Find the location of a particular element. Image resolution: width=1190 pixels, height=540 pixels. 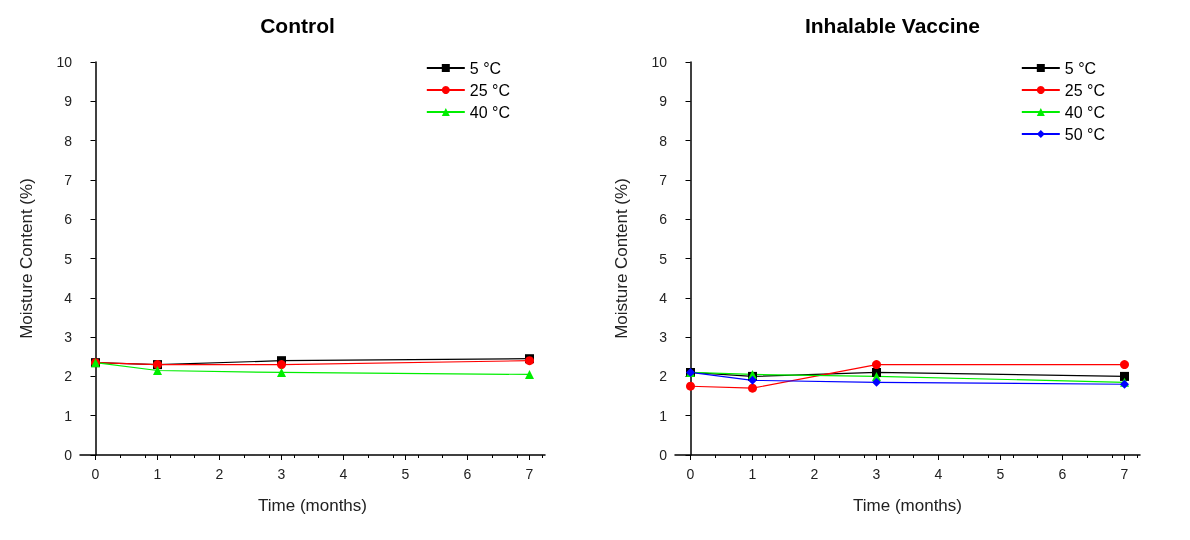

chart-title: Control is located at coordinates (297, 25).